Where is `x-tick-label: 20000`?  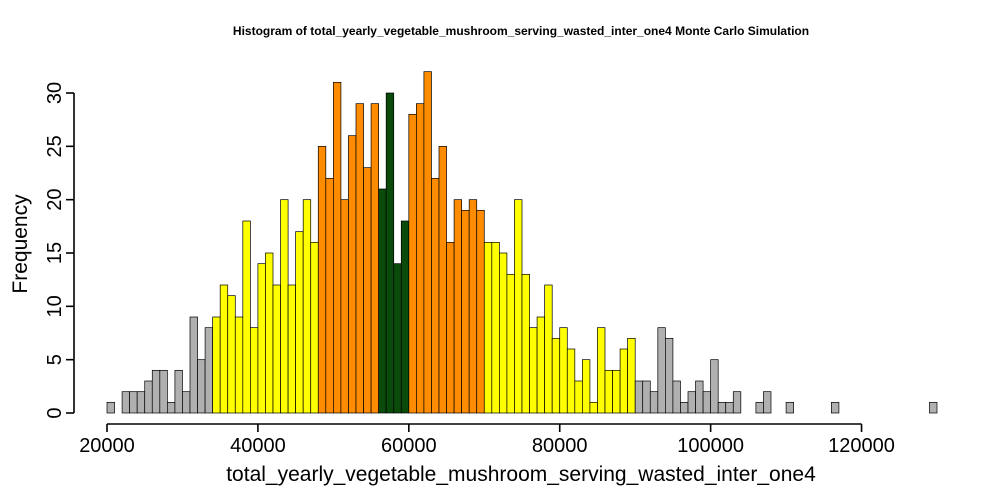 x-tick-label: 20000 is located at coordinates (107, 446).